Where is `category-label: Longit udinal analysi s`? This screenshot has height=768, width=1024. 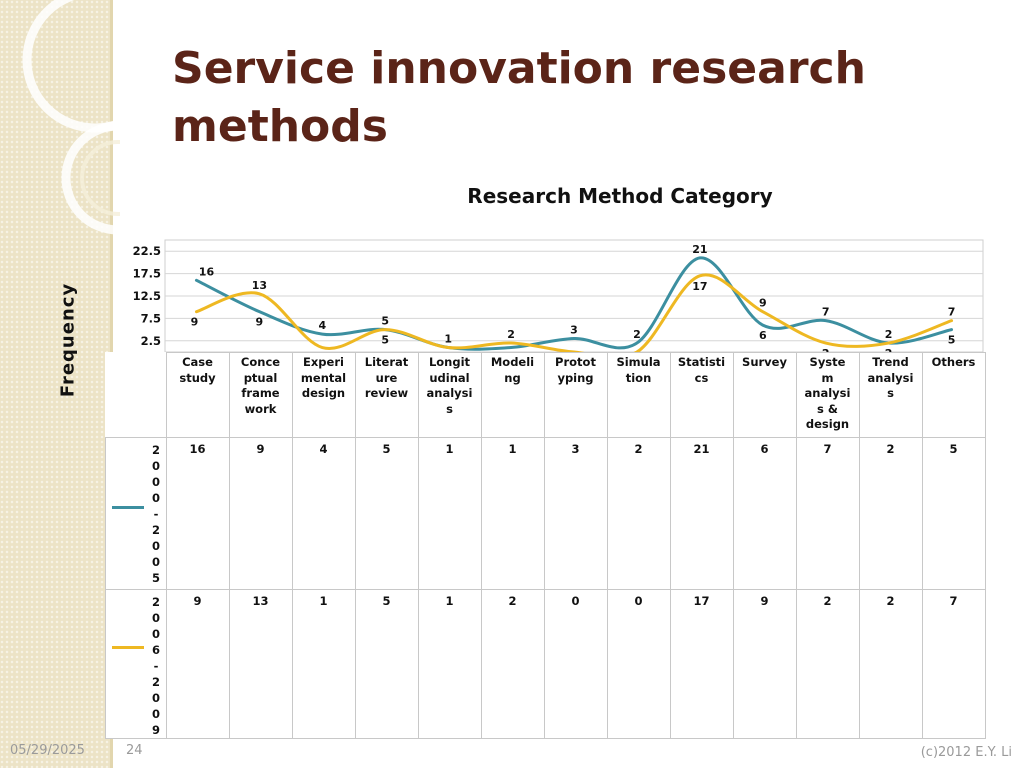 category-label: Longit udinal analysi s is located at coordinates (449, 395).